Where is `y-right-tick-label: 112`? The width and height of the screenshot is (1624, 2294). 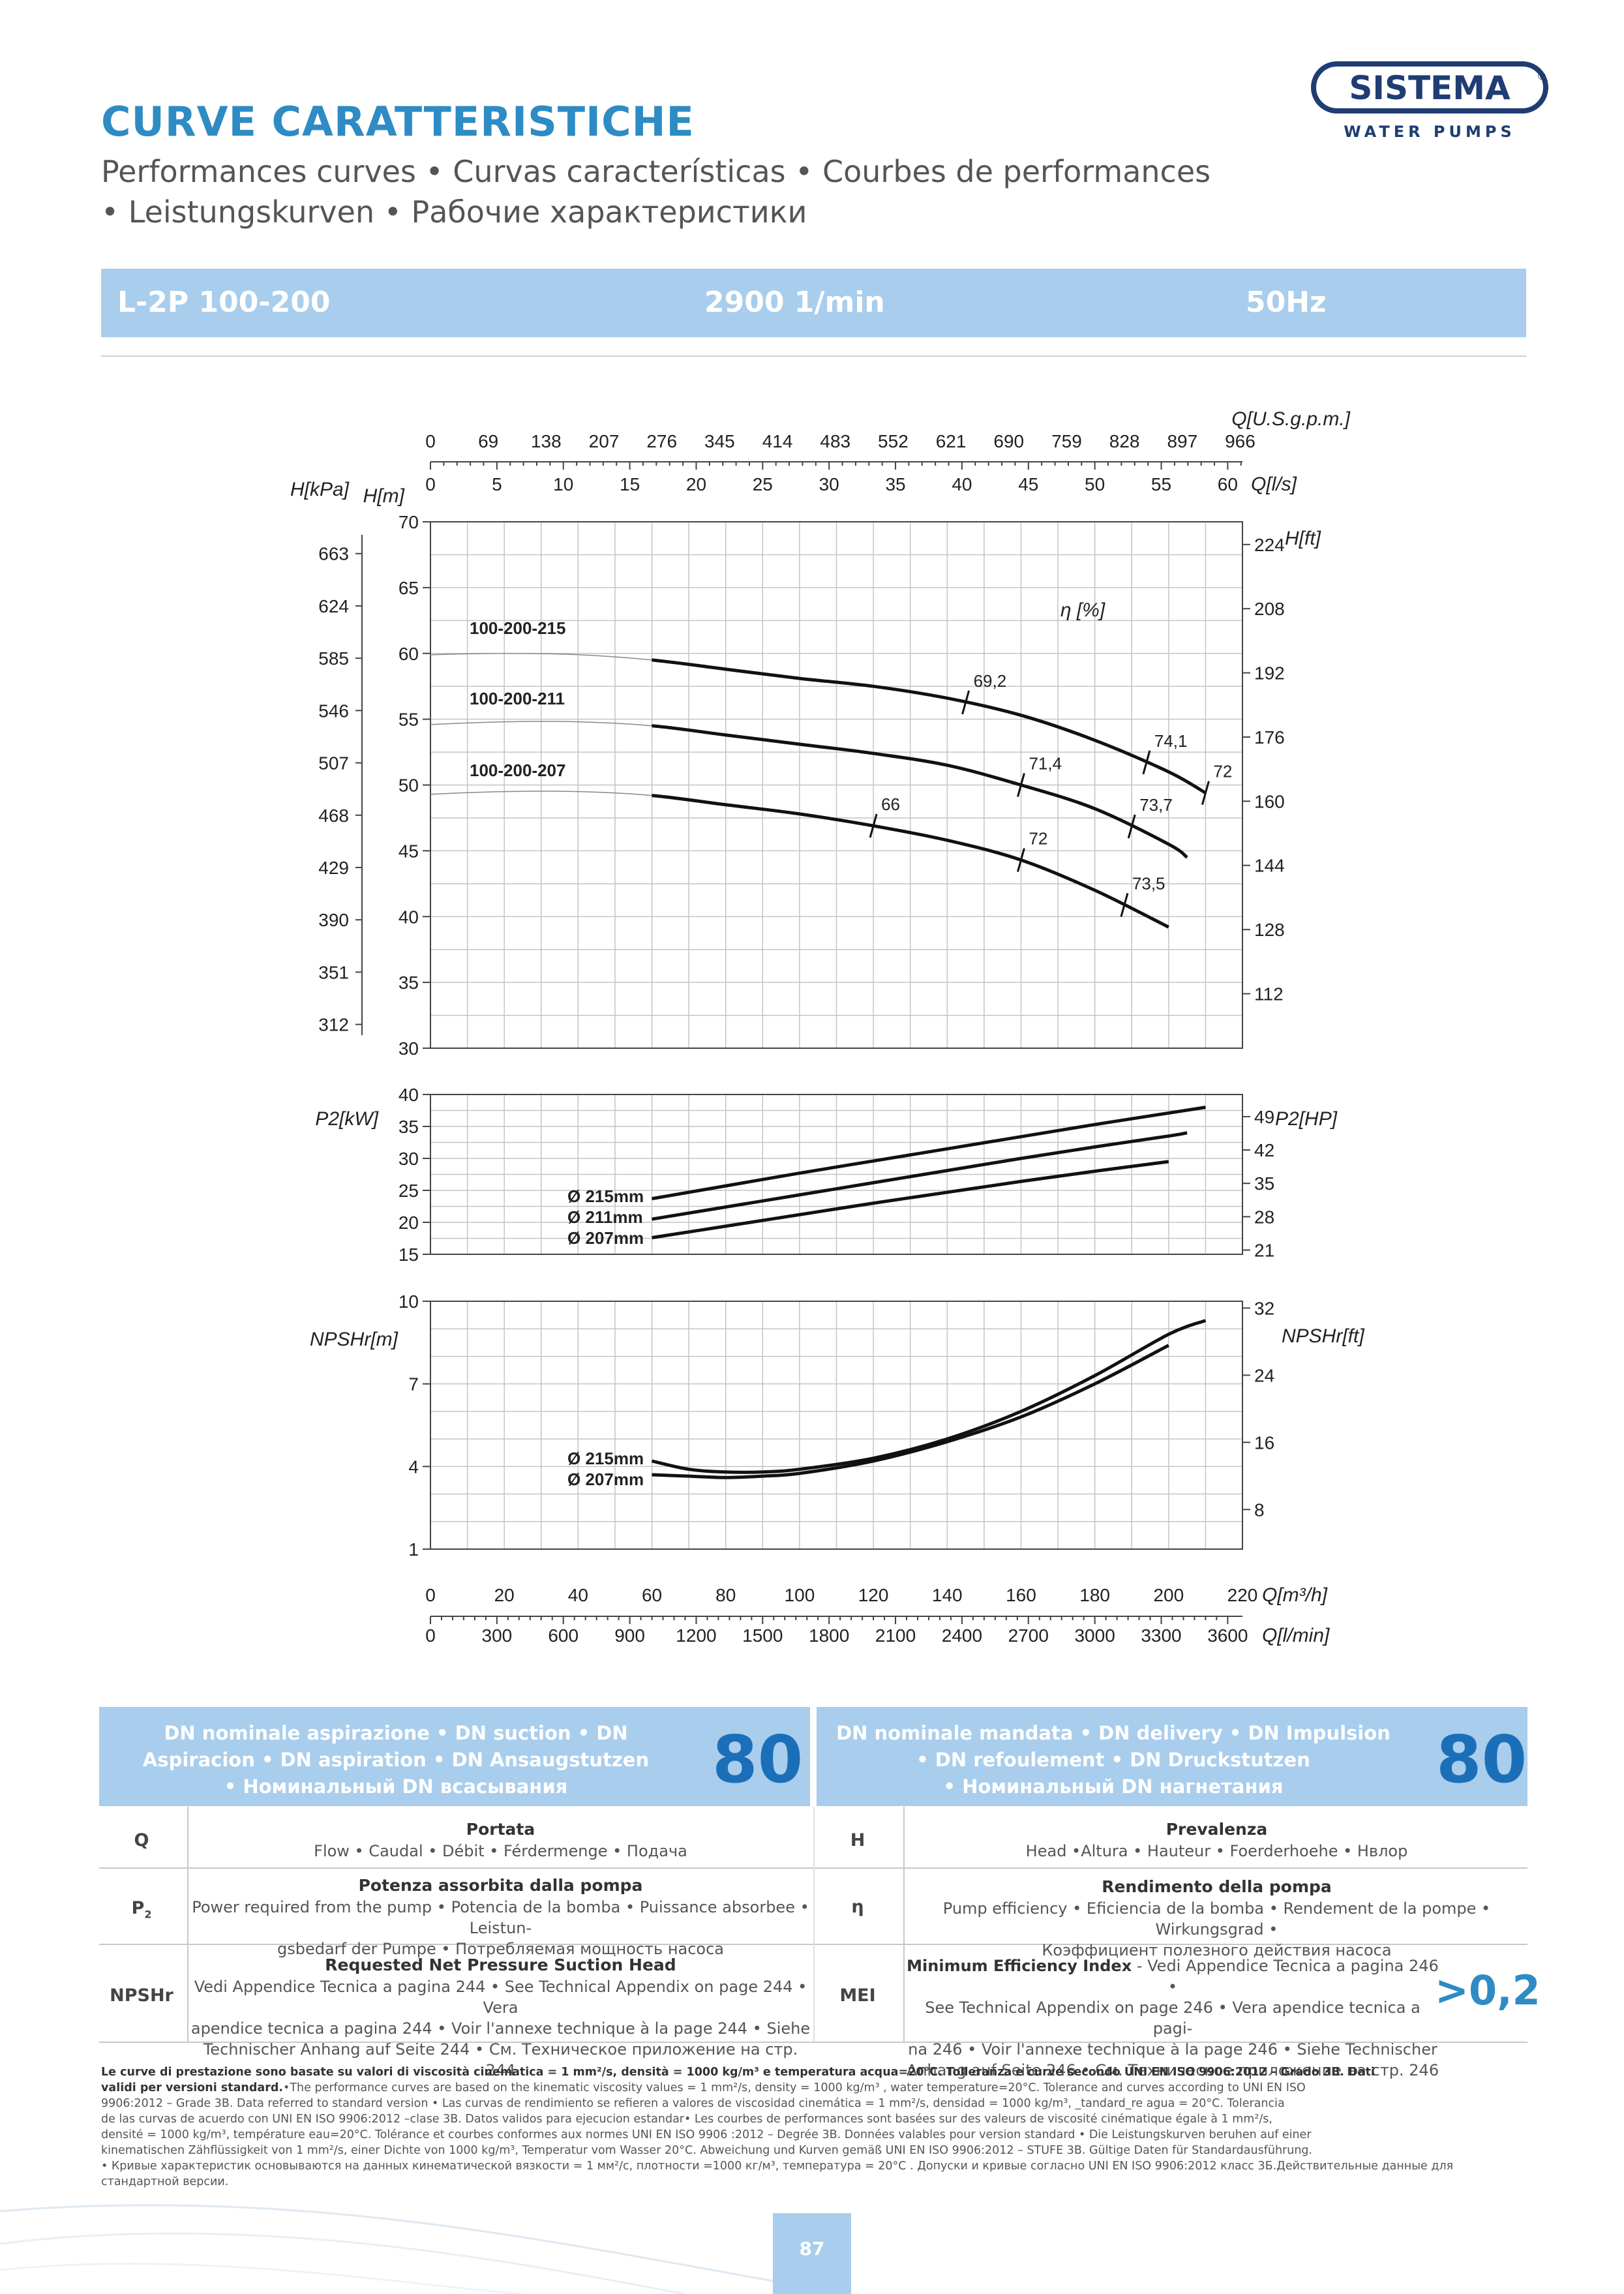
y-right-tick-label: 112 is located at coordinates (1269, 994).